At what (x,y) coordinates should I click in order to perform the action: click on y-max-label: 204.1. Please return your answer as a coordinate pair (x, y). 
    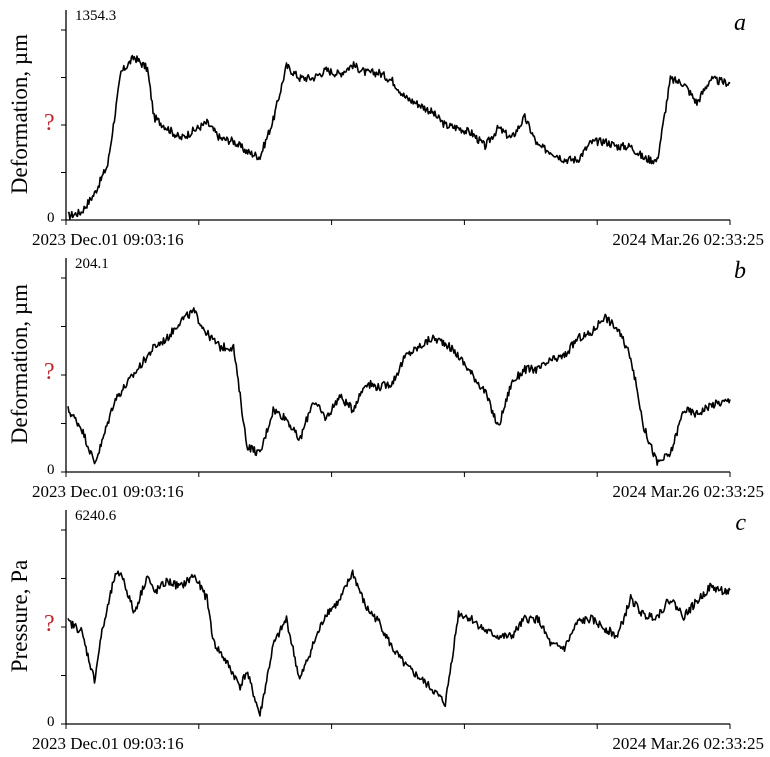
    Looking at the image, I should click on (92, 264).